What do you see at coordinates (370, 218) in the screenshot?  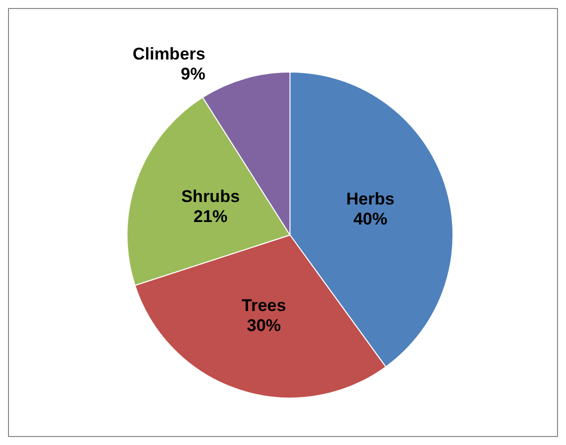 I see `data-label: 40%` at bounding box center [370, 218].